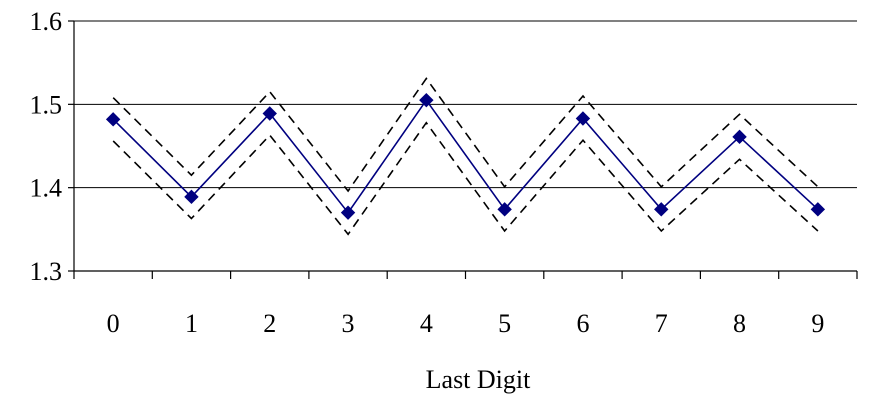 The height and width of the screenshot is (396, 871). What do you see at coordinates (504, 323) in the screenshot?
I see `x-tick-label-5: 5` at bounding box center [504, 323].